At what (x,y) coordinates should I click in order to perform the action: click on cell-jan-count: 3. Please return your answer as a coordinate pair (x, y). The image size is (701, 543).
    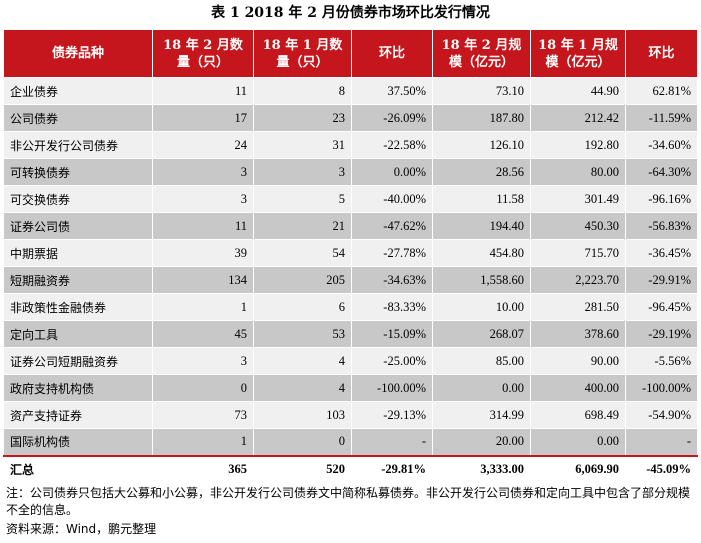
    Looking at the image, I should click on (302, 172).